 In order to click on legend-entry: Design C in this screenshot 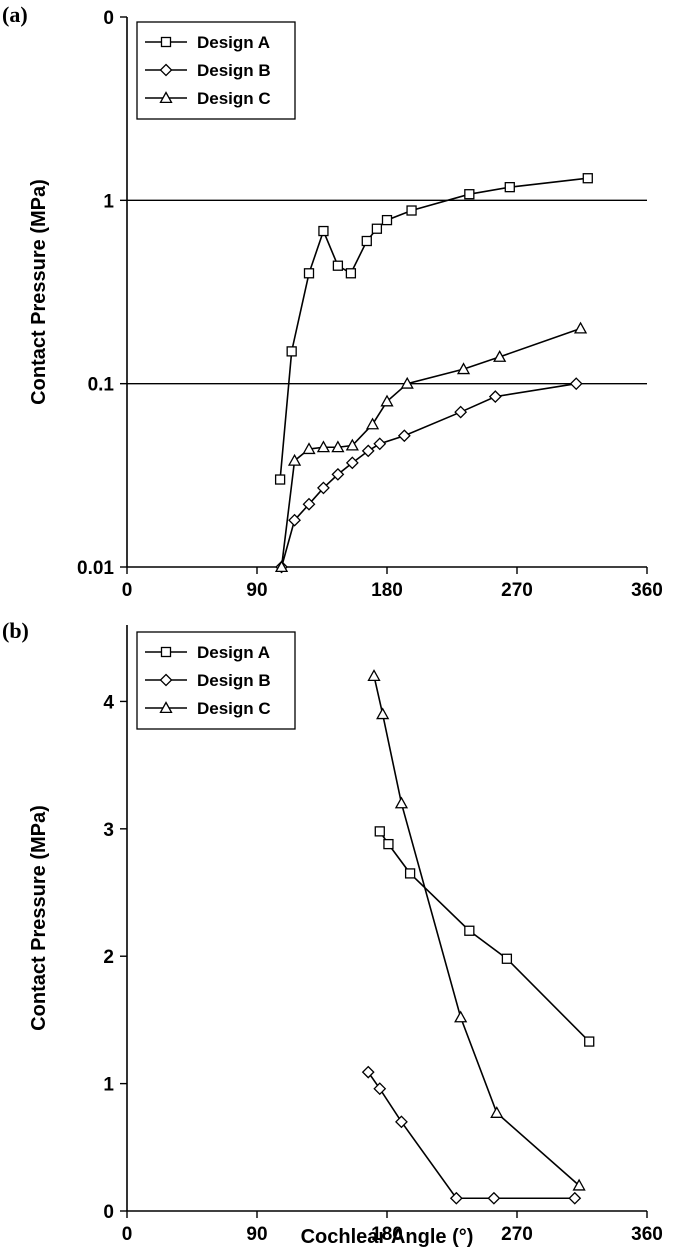, I will do `click(208, 98)`.